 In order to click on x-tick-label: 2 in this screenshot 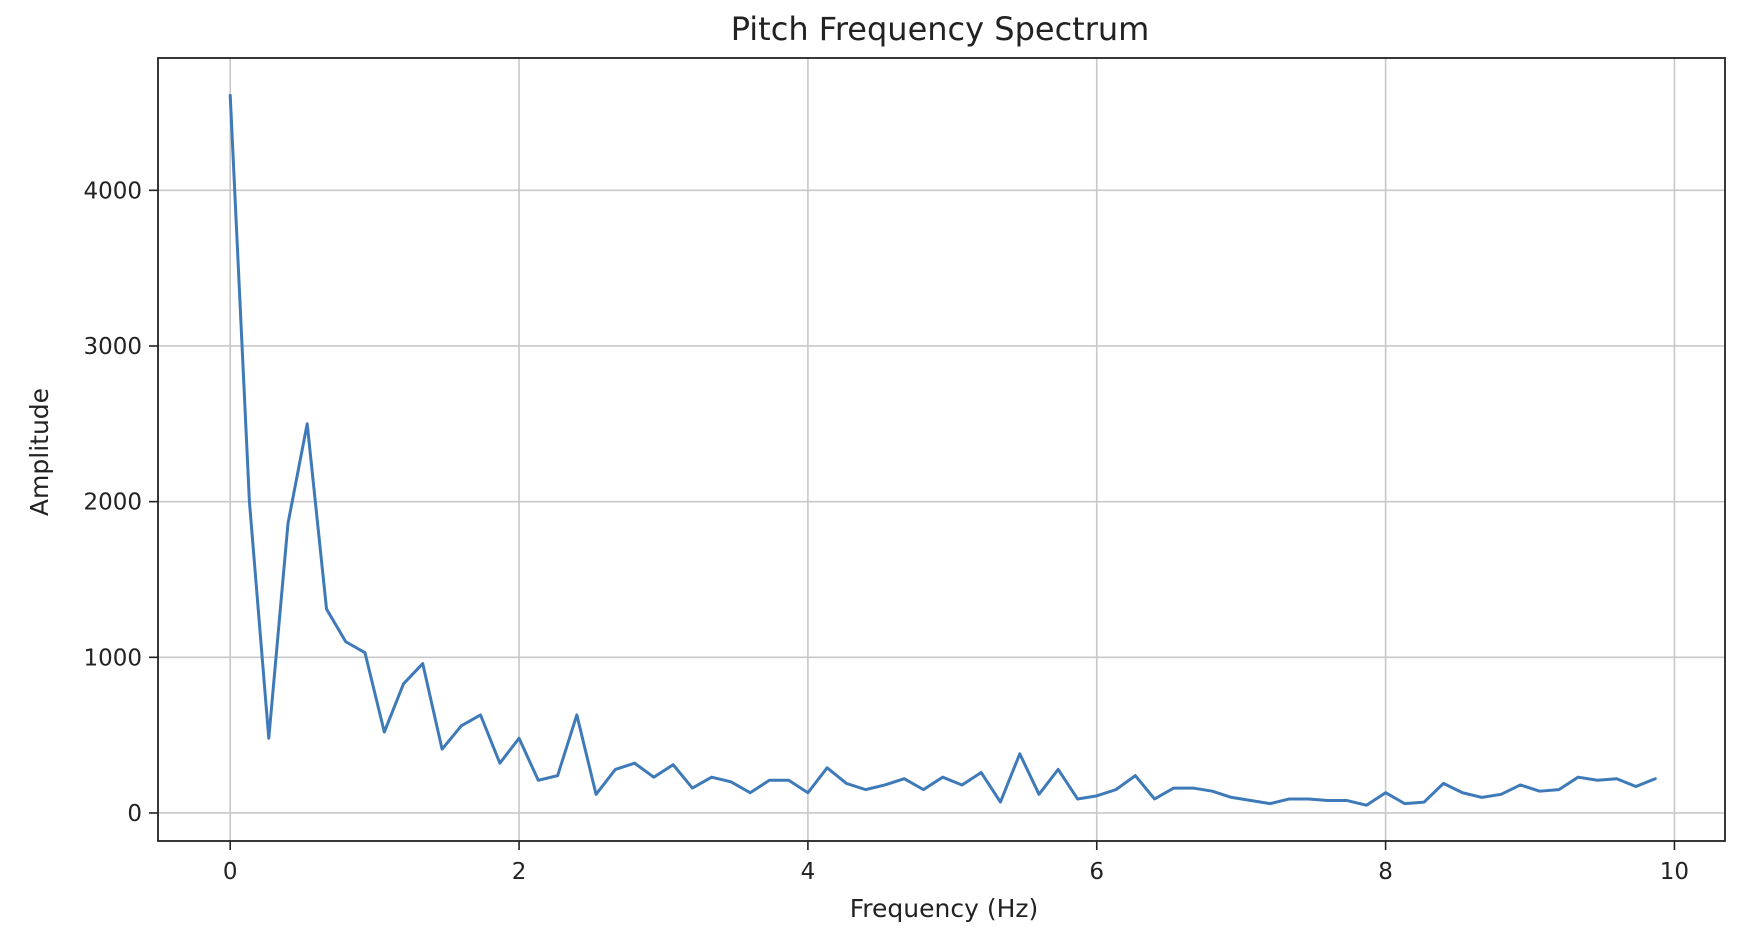, I will do `click(519, 872)`.